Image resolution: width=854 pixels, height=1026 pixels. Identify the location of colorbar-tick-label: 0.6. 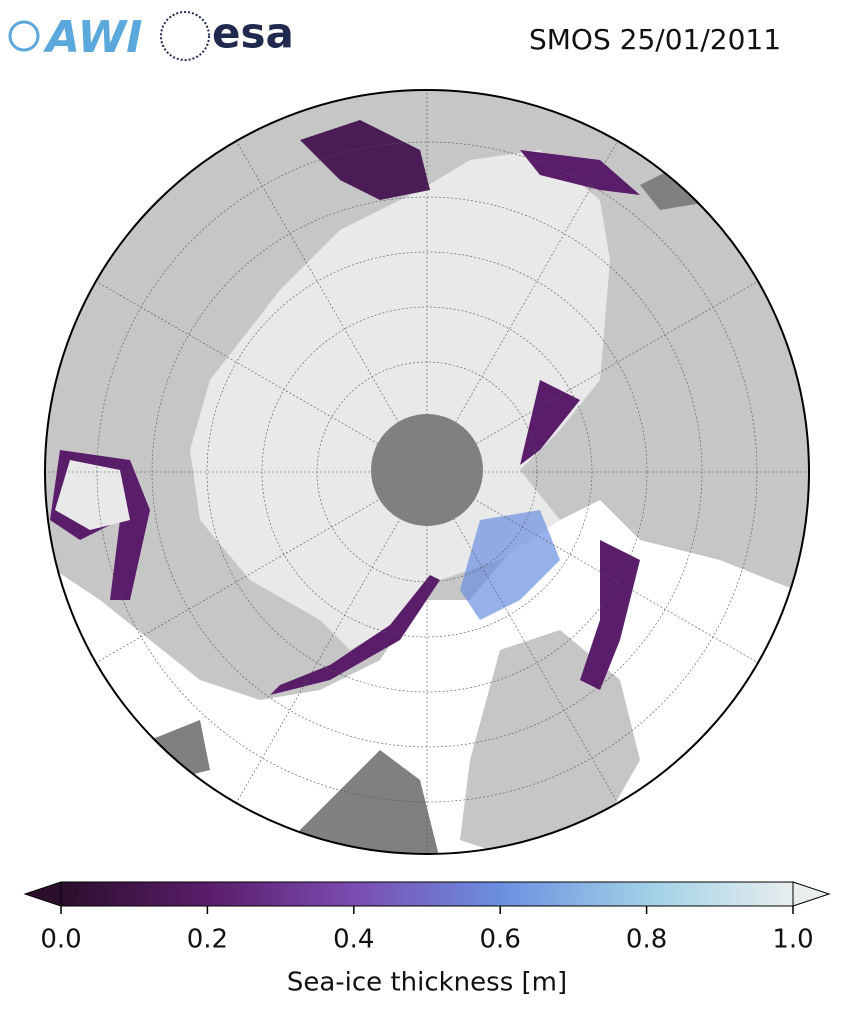
(500, 940).